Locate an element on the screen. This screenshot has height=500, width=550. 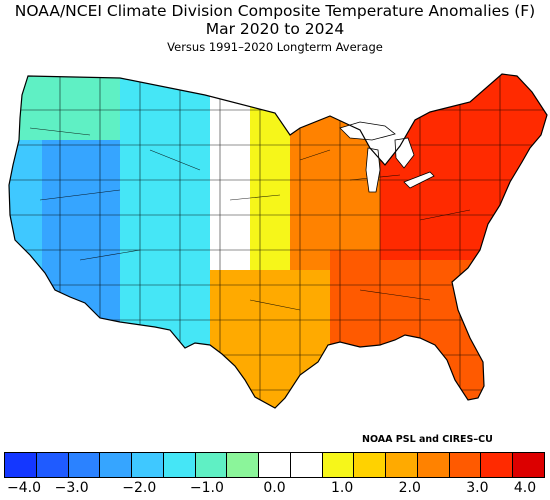
legend-ticks: −4.0 −3.0 −2.0 −1.0 0.0 1.0 2.0 3.0 4.0 is located at coordinates (274, 490).